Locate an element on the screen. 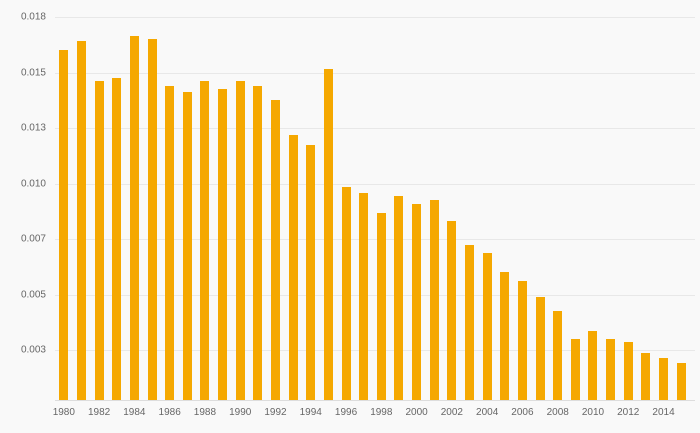 This screenshot has height=433, width=700. y-tick-label: 0.018 is located at coordinates (33, 17).